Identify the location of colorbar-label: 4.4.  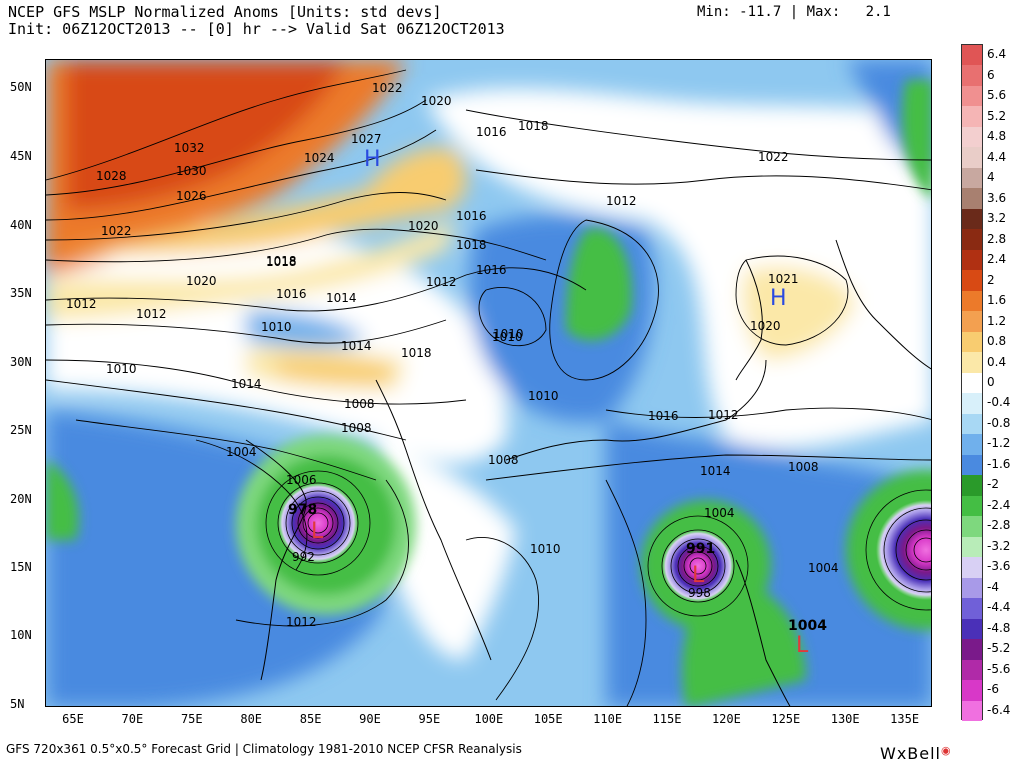
(997, 156).